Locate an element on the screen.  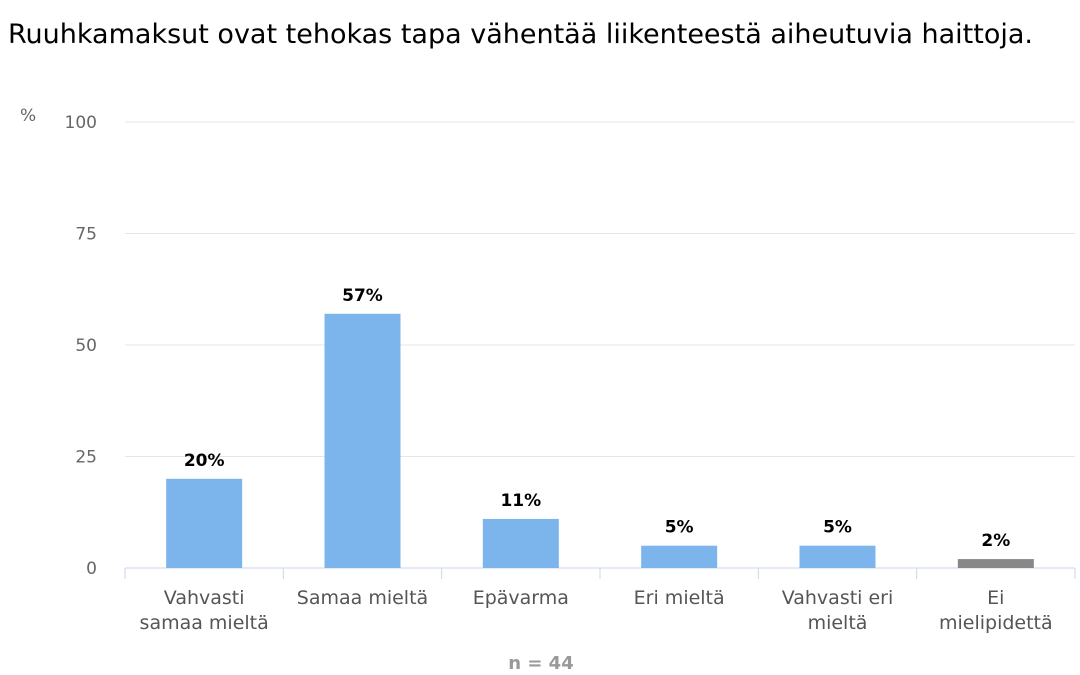
x-tick-label: Vahvasti samaa mieltä is located at coordinates (204, 610).